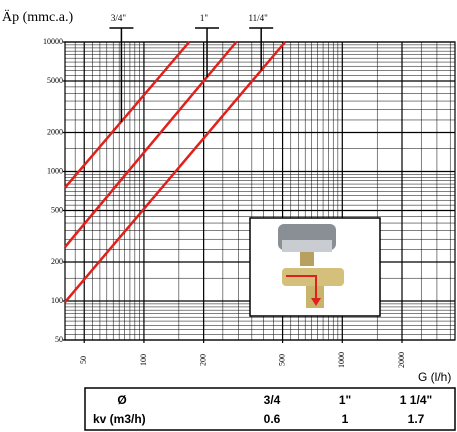 Image resolution: width=457 pixels, height=432 pixels. Describe the element at coordinates (83, 360) in the screenshot. I see `x-tick-label: 50` at that location.